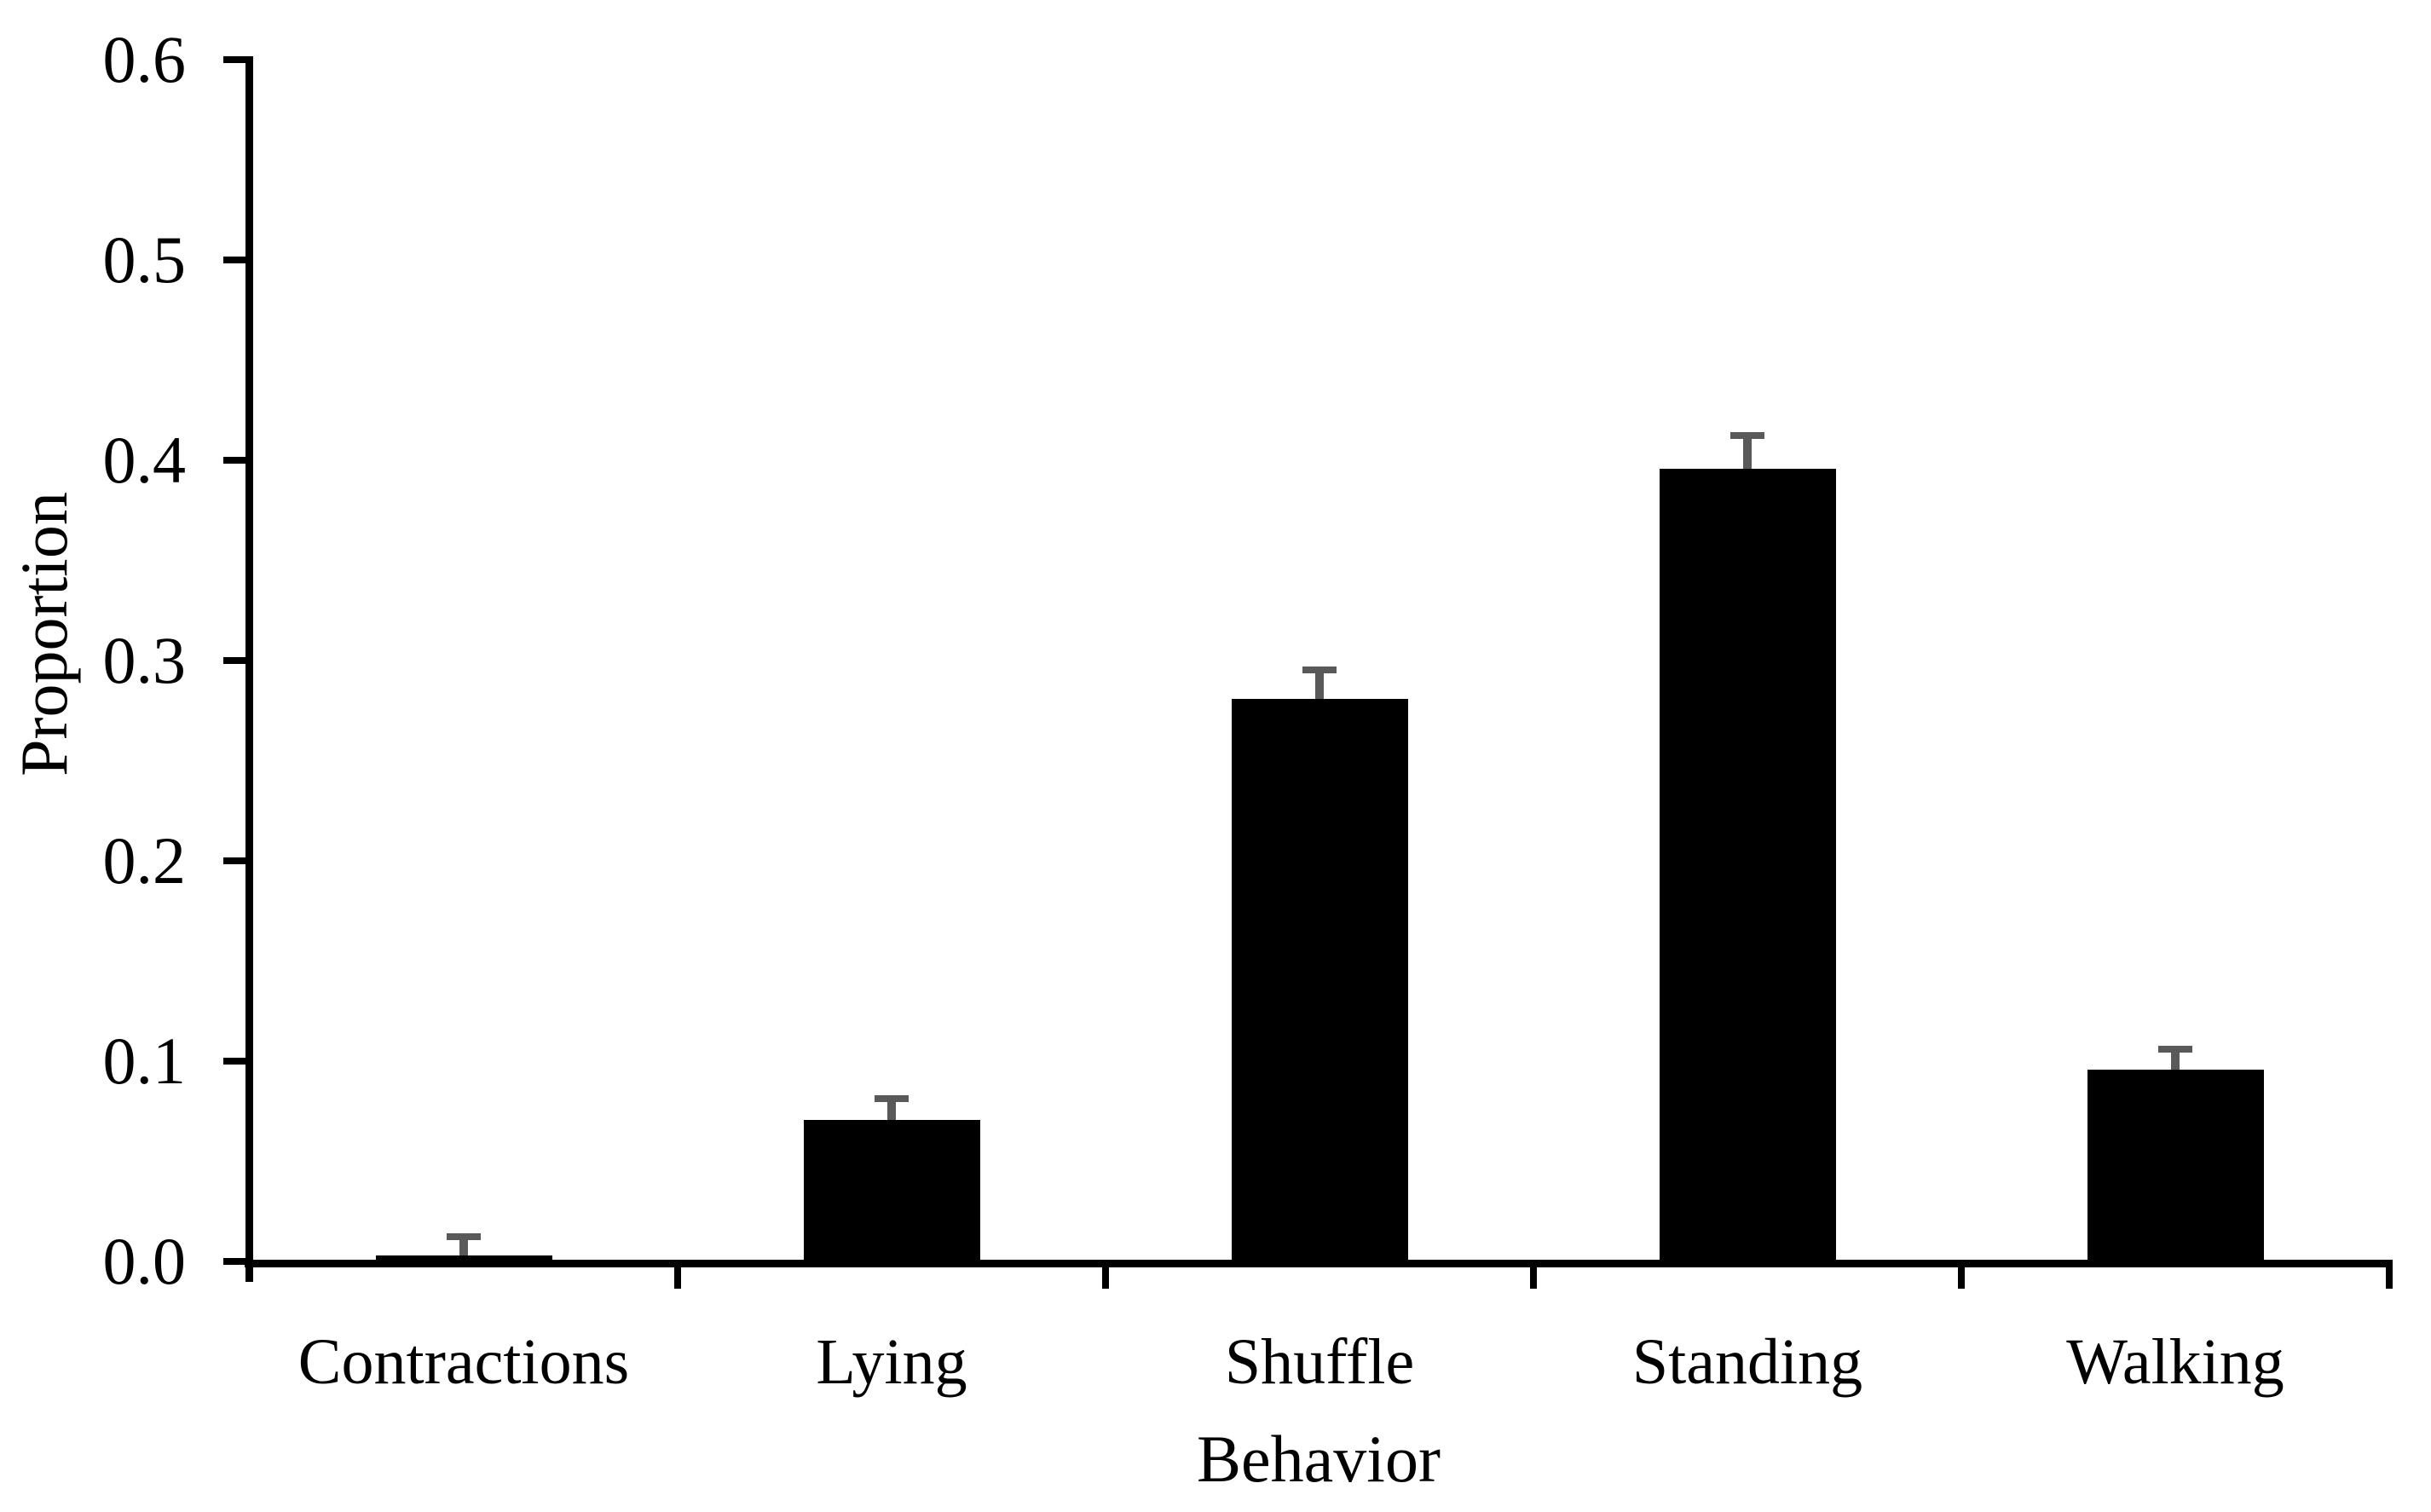 The width and height of the screenshot is (2431, 1512). Describe the element at coordinates (1319, 670) in the screenshot. I see `error-bar-cap-shuffle` at that location.